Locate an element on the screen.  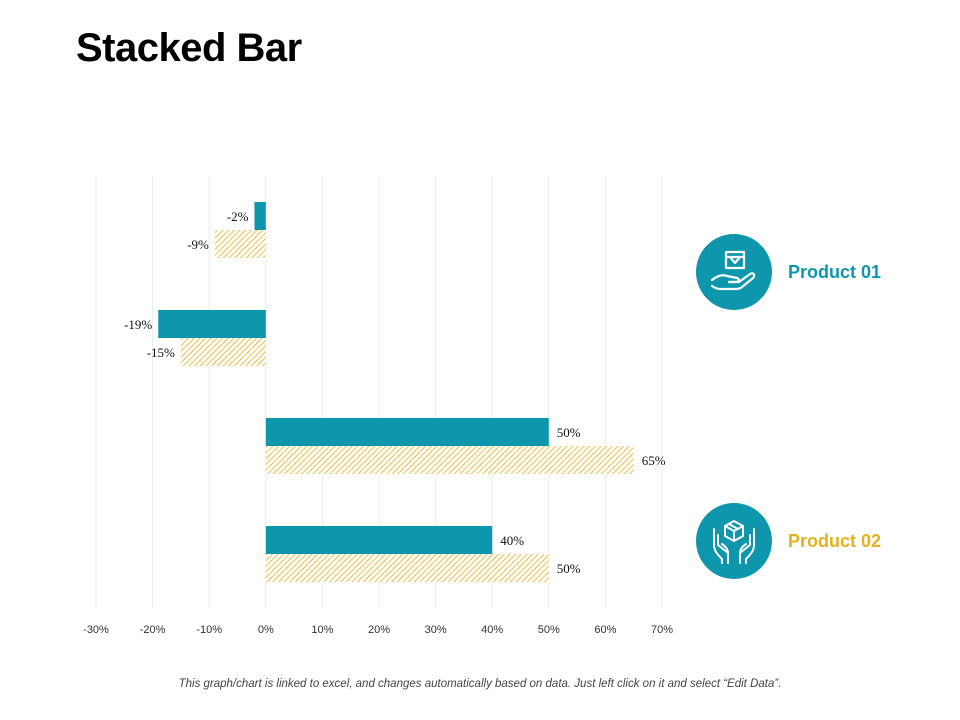
legend-product-01: Product 01 is located at coordinates (788, 272).